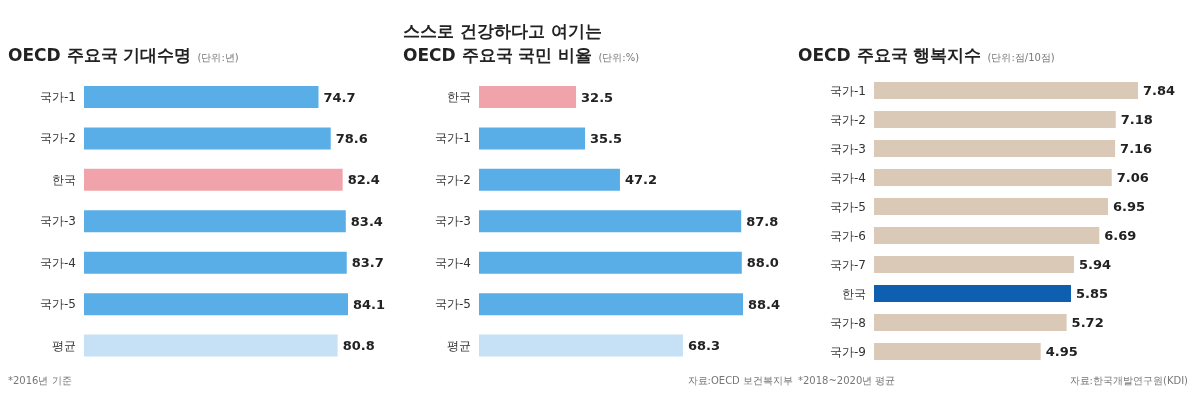 The height and width of the screenshot is (401, 1192). I want to click on y-tick-label: 국가-6, so click(848, 235).